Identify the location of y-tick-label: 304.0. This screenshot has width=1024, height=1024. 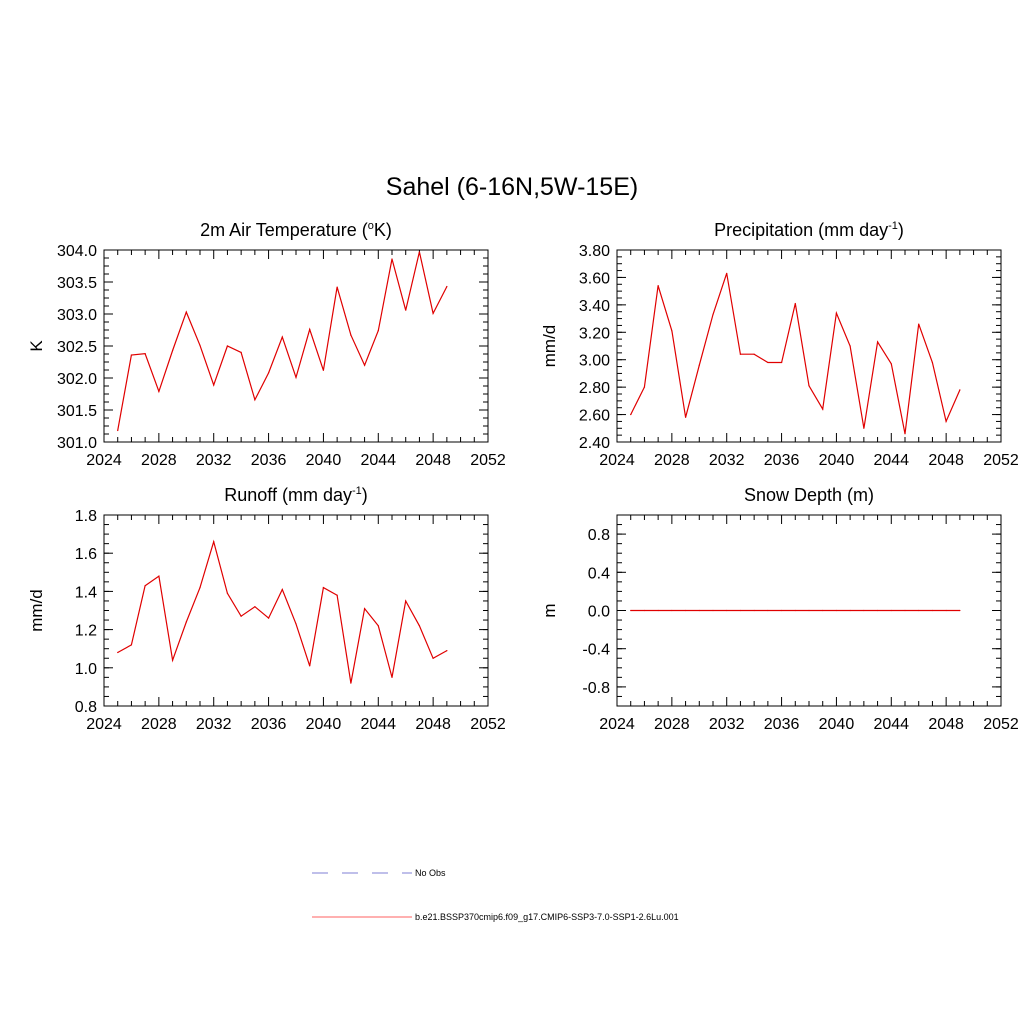
(77, 251).